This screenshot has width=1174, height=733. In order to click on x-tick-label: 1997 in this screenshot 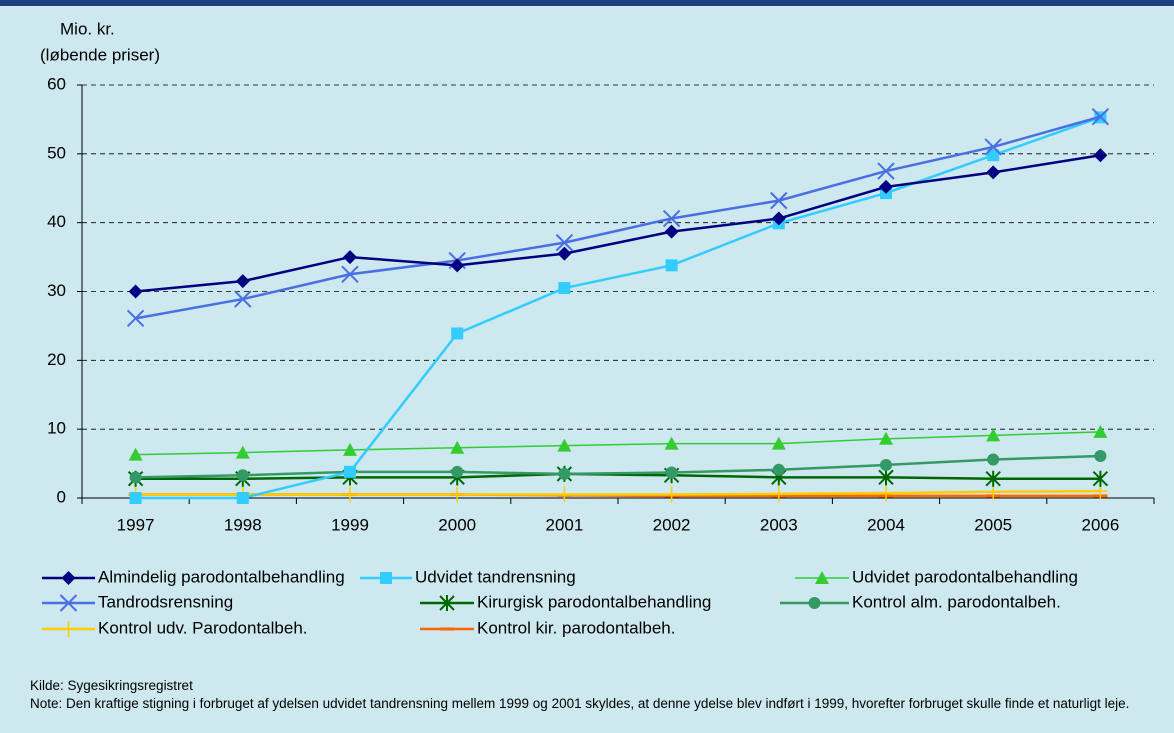, I will do `click(136, 524)`.